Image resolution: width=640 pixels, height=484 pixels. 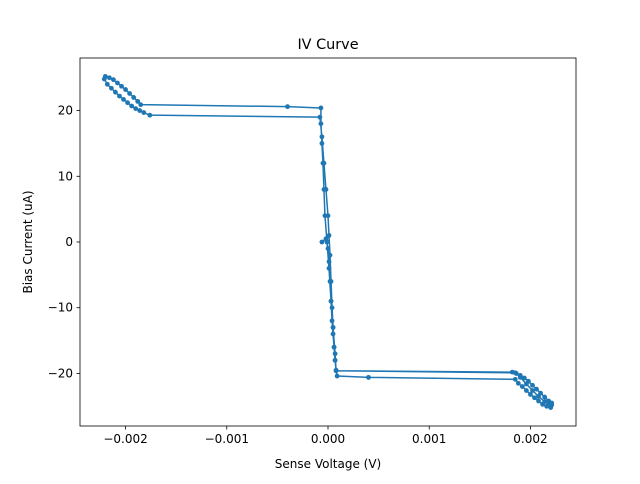 What do you see at coordinates (328, 439) in the screenshot?
I see `x-tick-label: 0.000` at bounding box center [328, 439].